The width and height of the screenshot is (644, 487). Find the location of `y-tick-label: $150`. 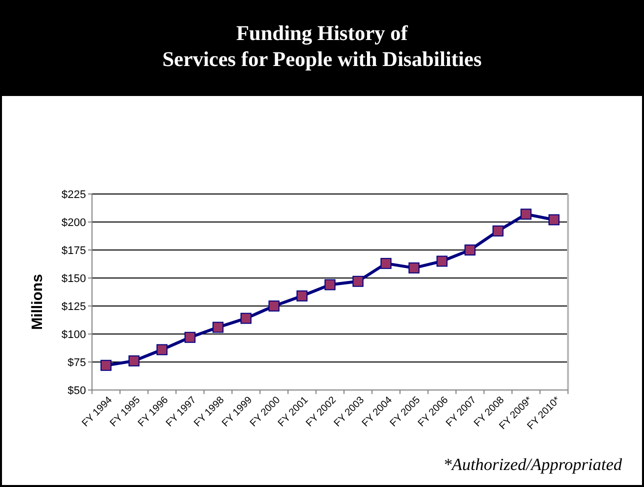

y-tick-label: $150 is located at coordinates (74, 278).